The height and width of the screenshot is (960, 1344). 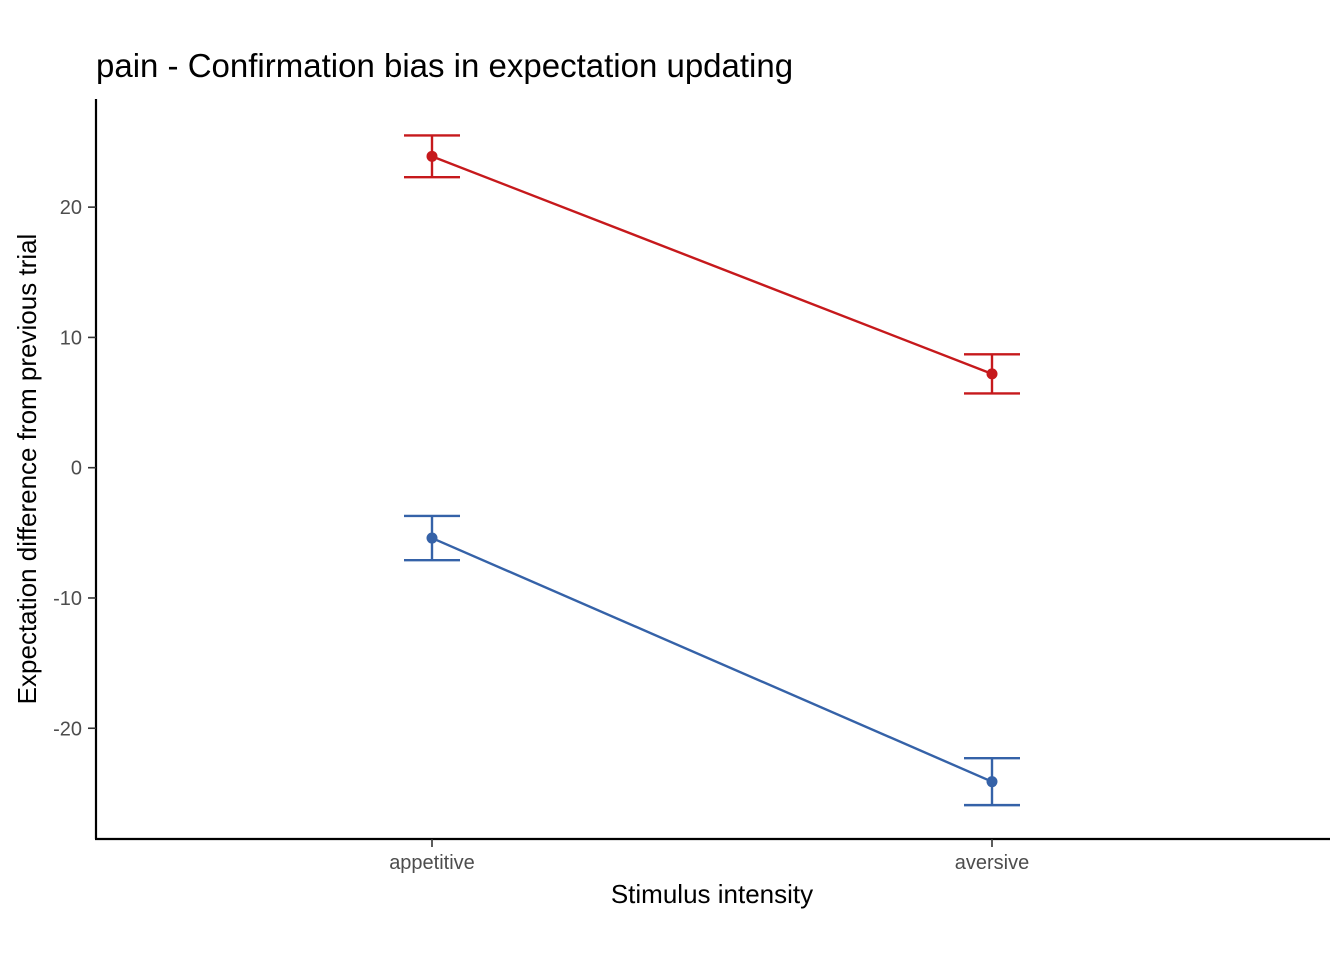 I want to click on y-tick-label: 10, so click(x=71, y=338).